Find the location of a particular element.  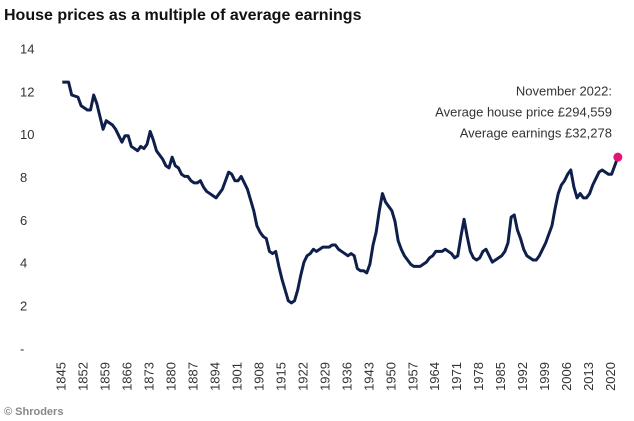

x-tick-label: 1999 is located at coordinates (544, 376).